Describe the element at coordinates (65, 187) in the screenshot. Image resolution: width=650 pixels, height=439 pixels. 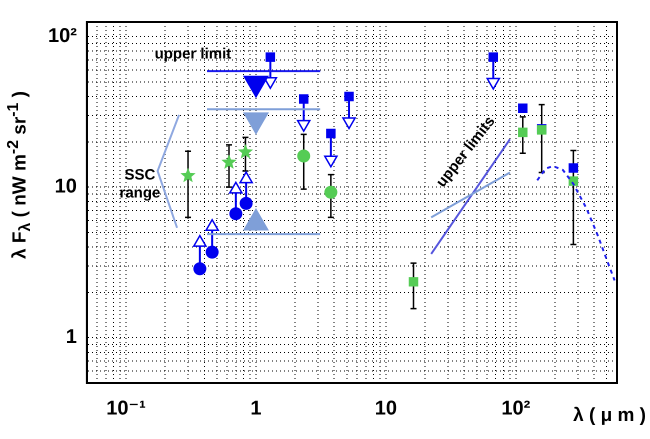
I see `y-tick-label: 10` at that location.